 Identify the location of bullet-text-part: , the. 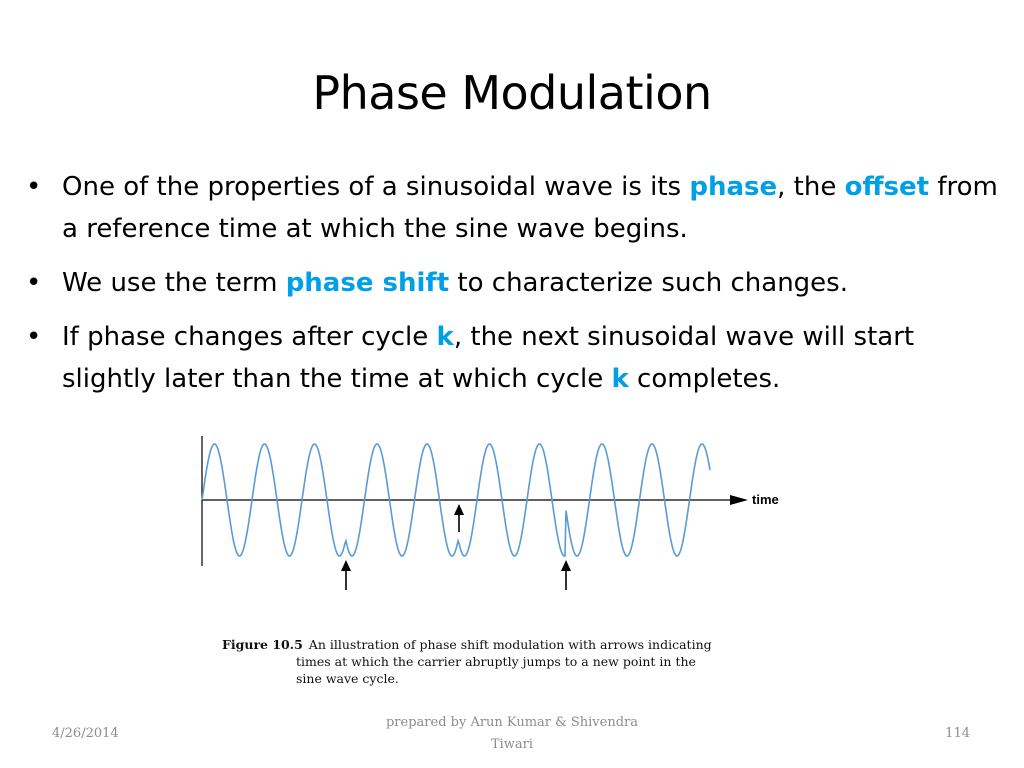
(811, 187).